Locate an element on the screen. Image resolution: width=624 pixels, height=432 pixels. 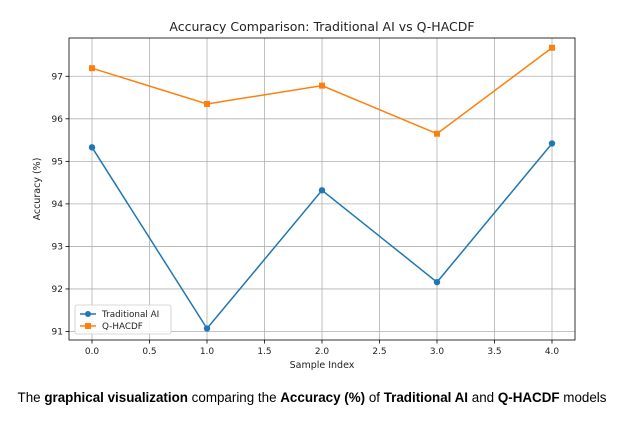
caption-text: The is located at coordinates (31, 397).